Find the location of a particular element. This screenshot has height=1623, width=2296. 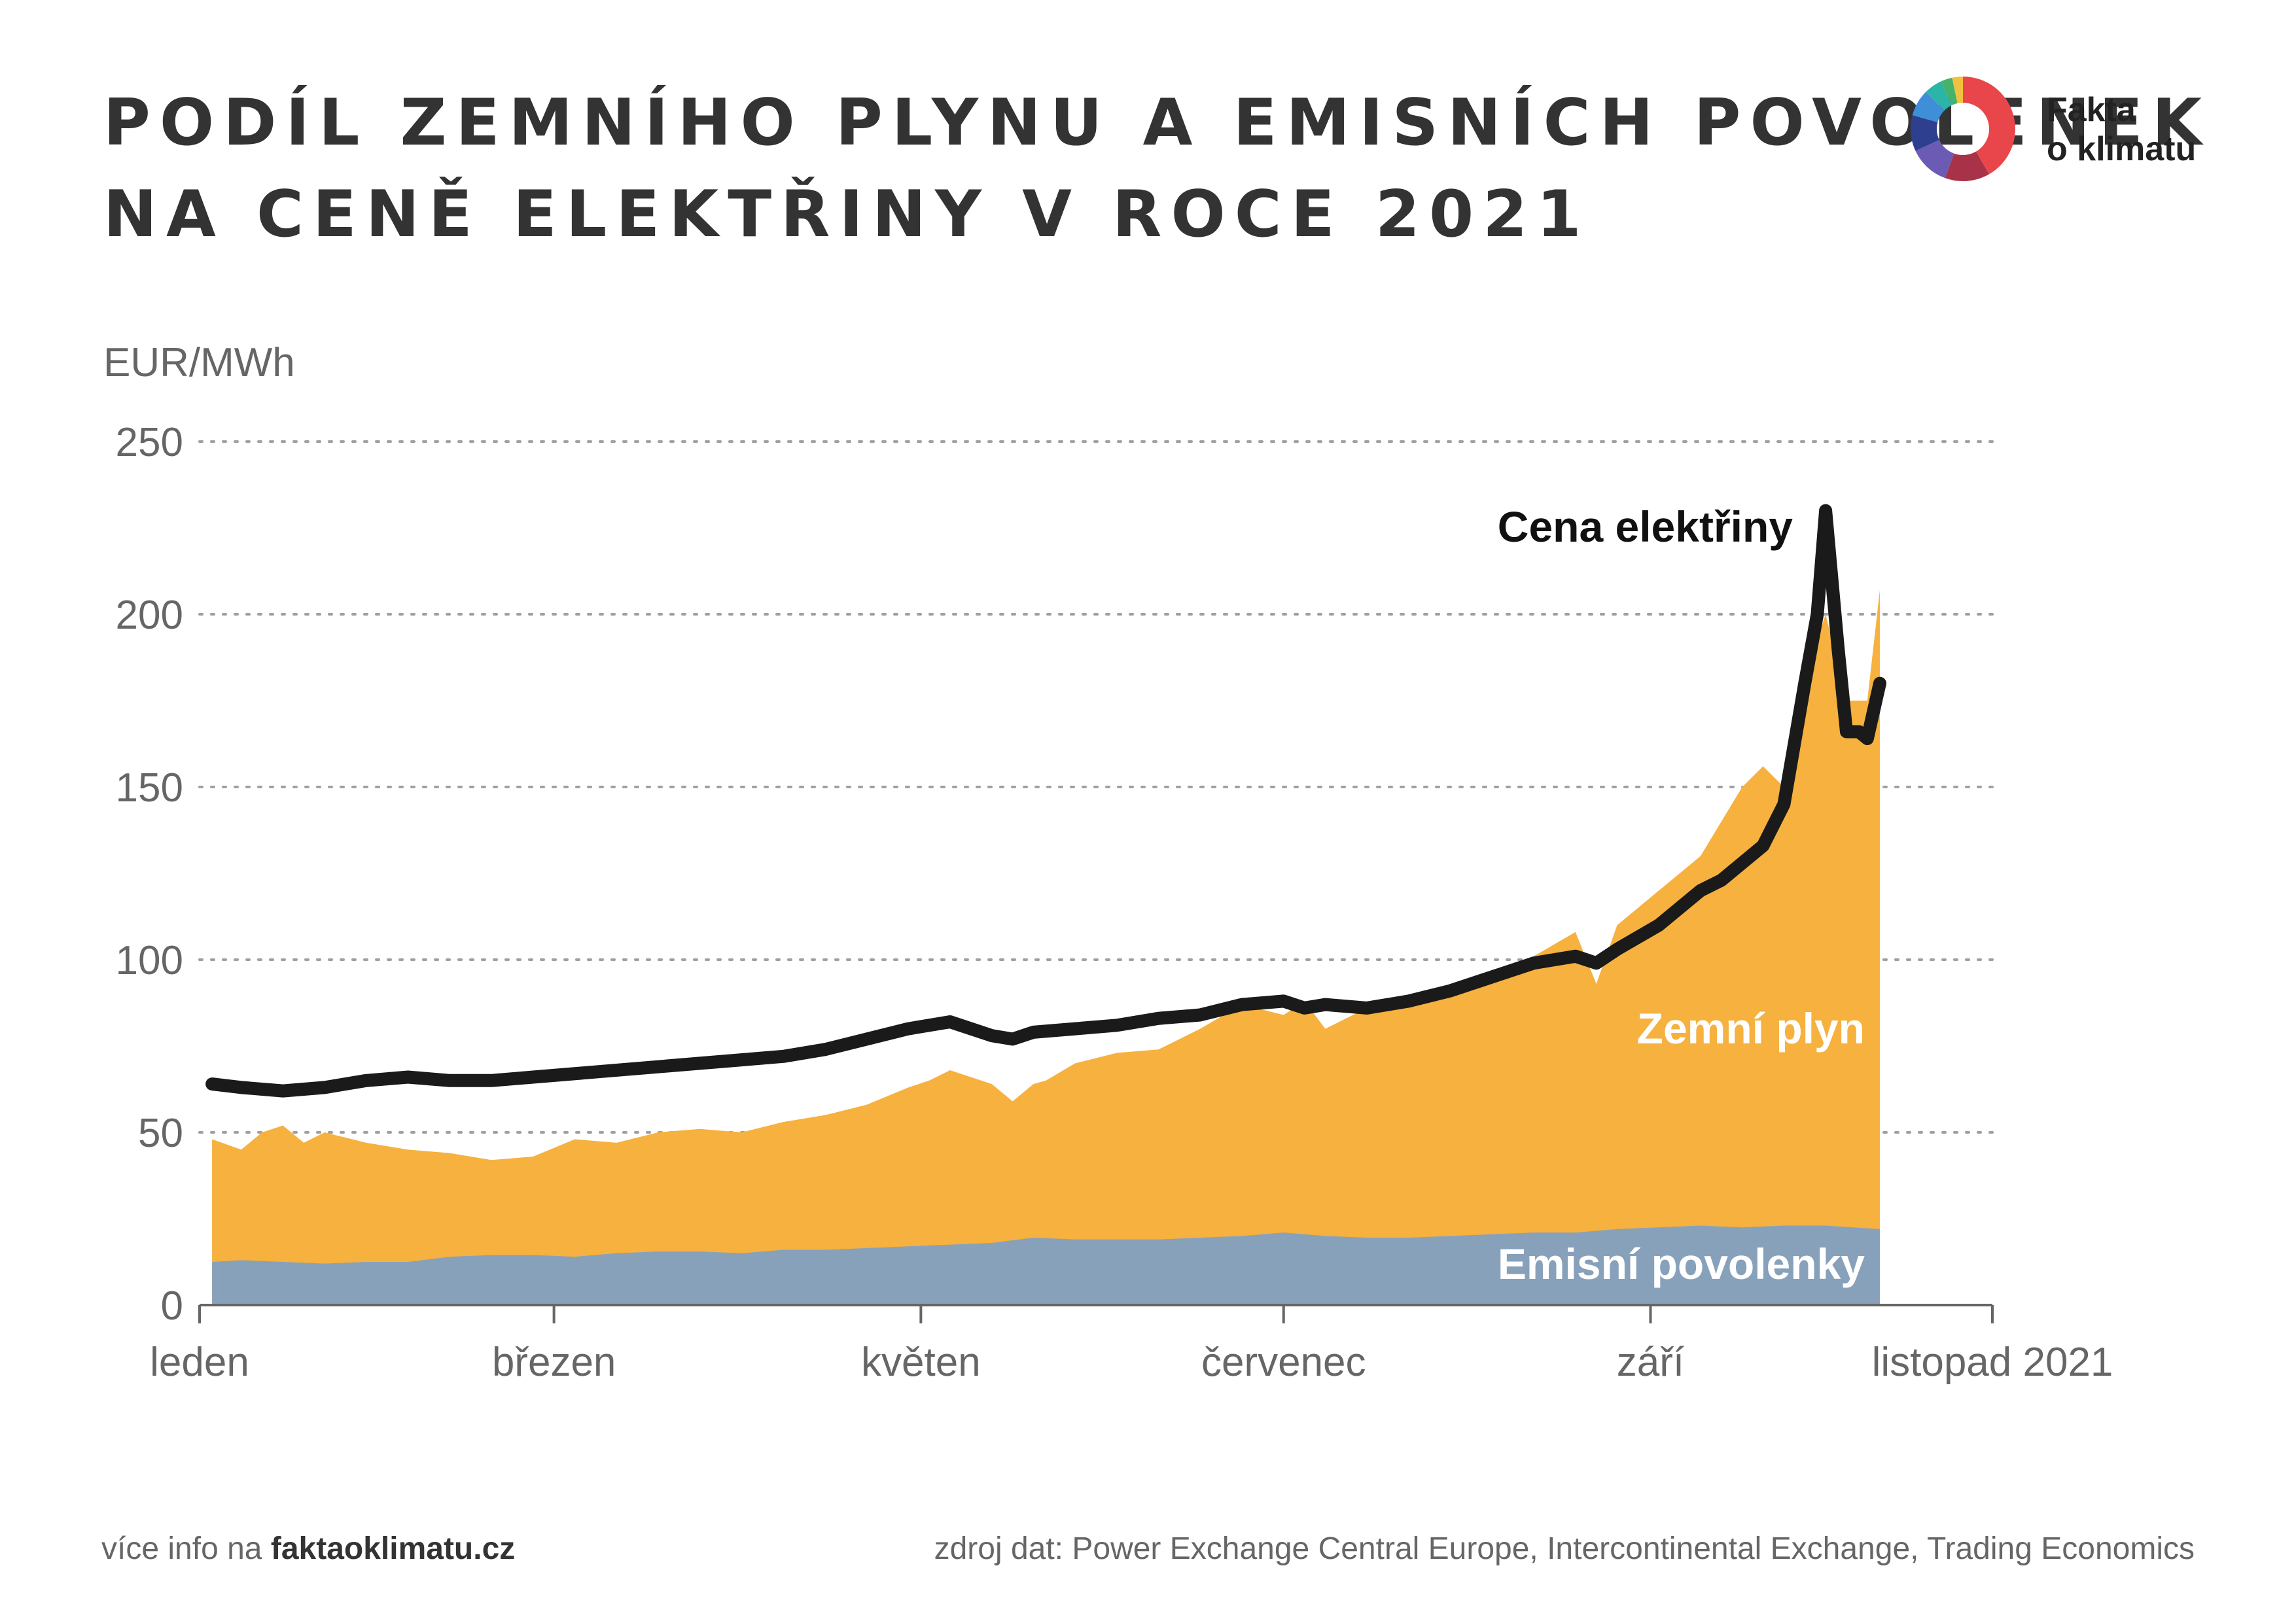

footer-more-info: více info na faktaoklimatu.cz is located at coordinates (308, 1549).